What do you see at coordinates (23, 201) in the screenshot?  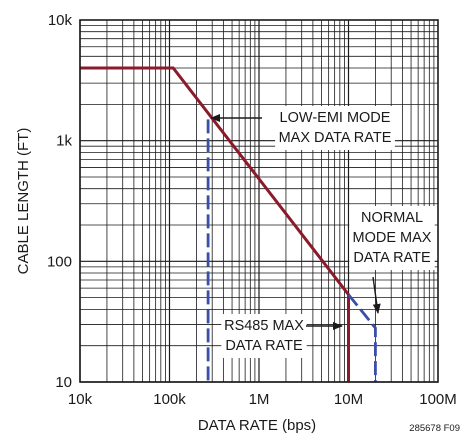 I see `y-axis-title: CABLE LENGTH (FT)` at bounding box center [23, 201].